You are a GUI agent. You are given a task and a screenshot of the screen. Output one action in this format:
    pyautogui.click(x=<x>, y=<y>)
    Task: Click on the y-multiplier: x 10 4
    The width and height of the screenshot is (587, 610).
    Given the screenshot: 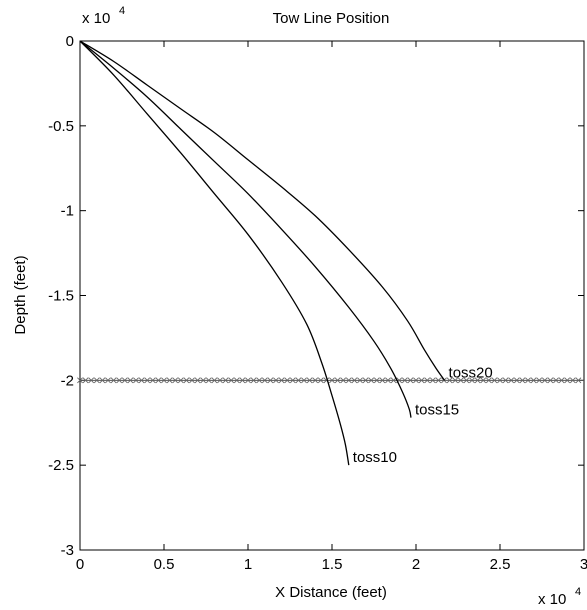 What is the action you would take?
    pyautogui.click(x=103, y=16)
    